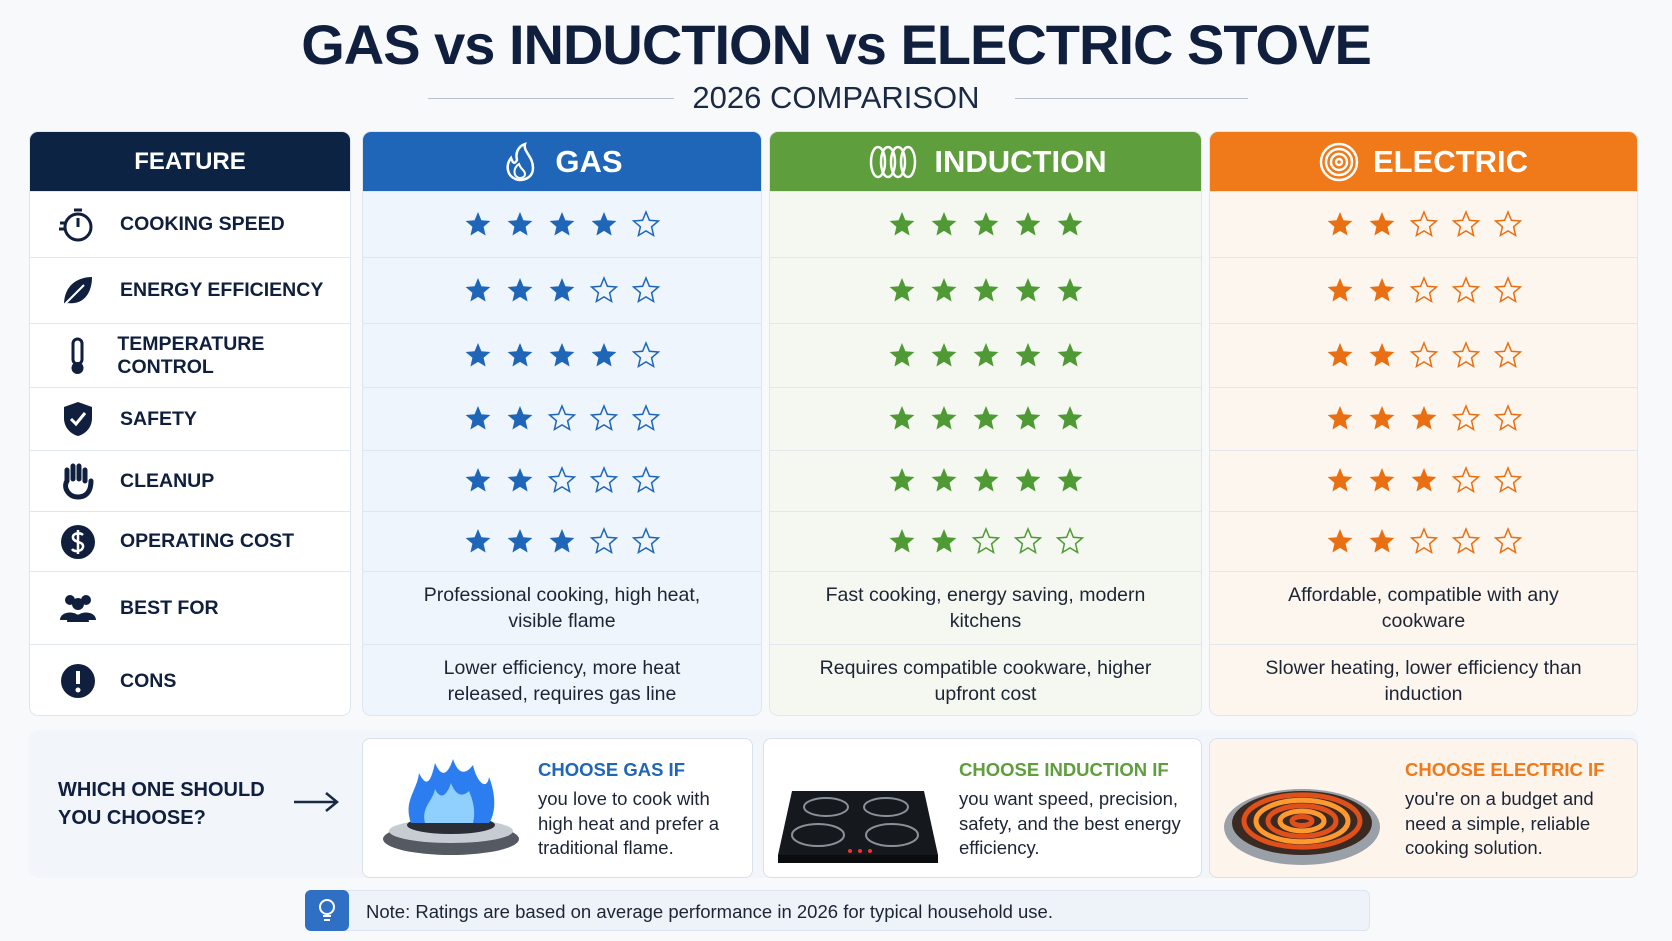  Describe the element at coordinates (327, 910) in the screenshot. I see `note-icon` at that location.